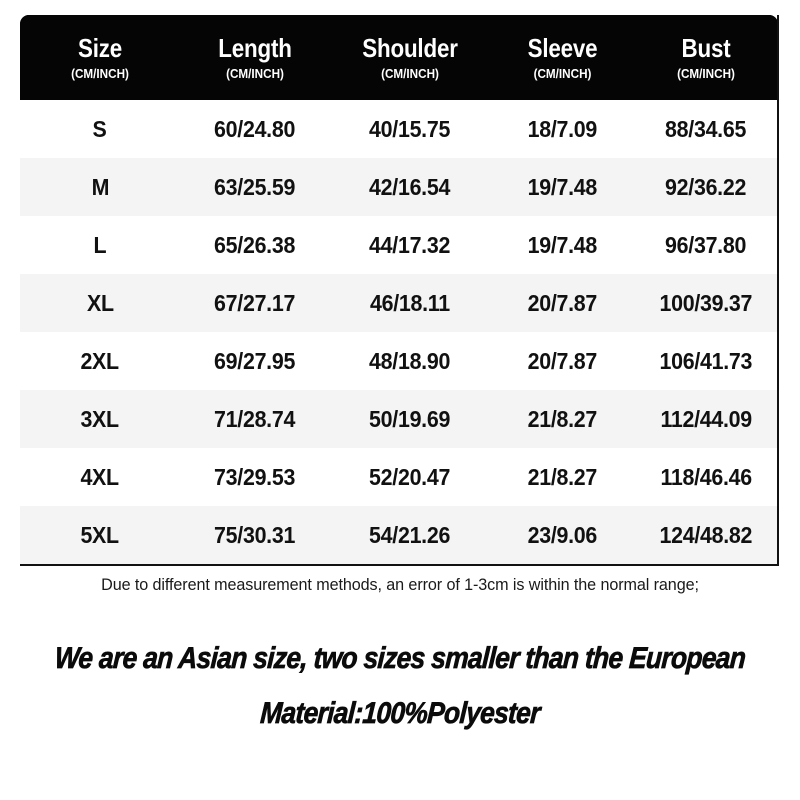 The height and width of the screenshot is (800, 800). I want to click on table-row: 3XL 71/28.74 50/19.69 21/8.27 112/44.09, so click(399, 419).